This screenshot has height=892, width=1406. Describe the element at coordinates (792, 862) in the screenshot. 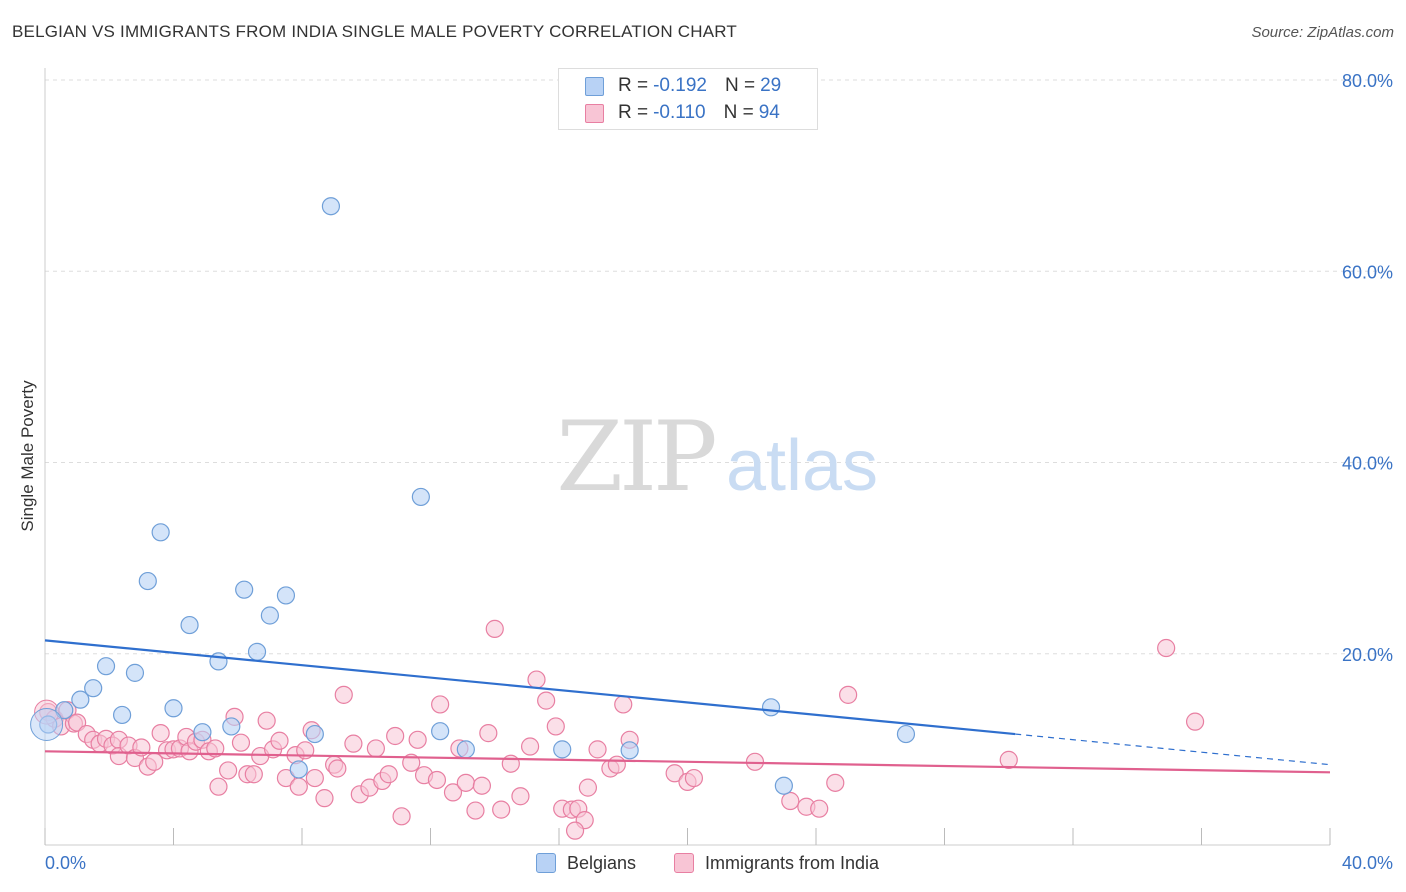

I see `legend-label-india: Immigrants from India` at that location.